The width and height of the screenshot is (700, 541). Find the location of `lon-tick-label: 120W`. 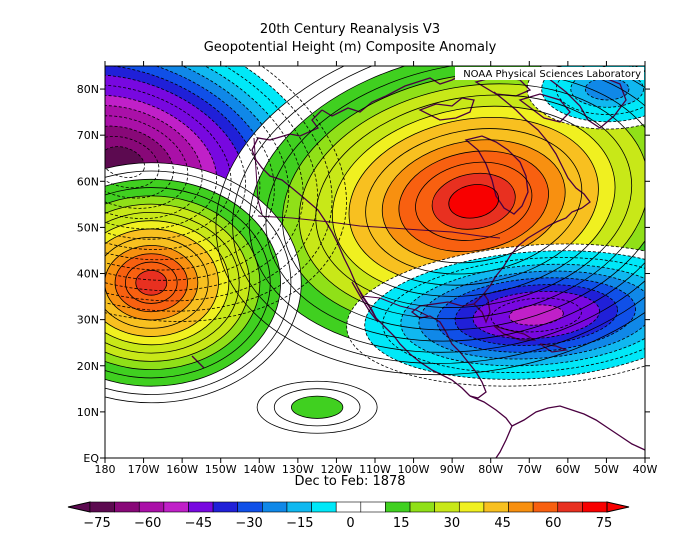

lon-tick-label: 120W is located at coordinates (336, 469).